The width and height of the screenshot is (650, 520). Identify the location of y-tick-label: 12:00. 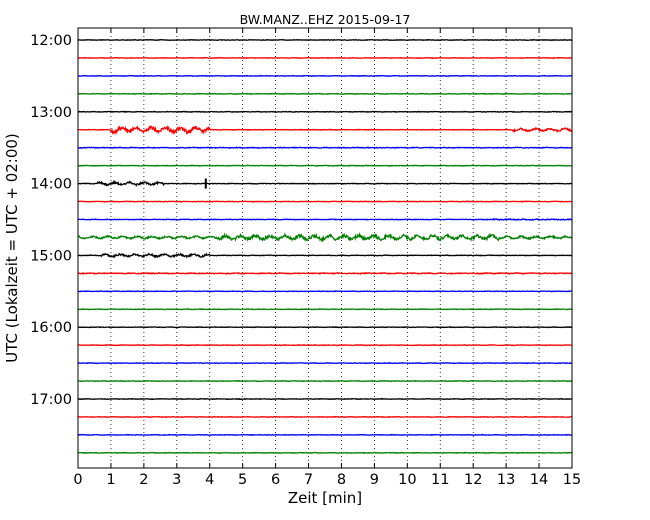
(51, 41).